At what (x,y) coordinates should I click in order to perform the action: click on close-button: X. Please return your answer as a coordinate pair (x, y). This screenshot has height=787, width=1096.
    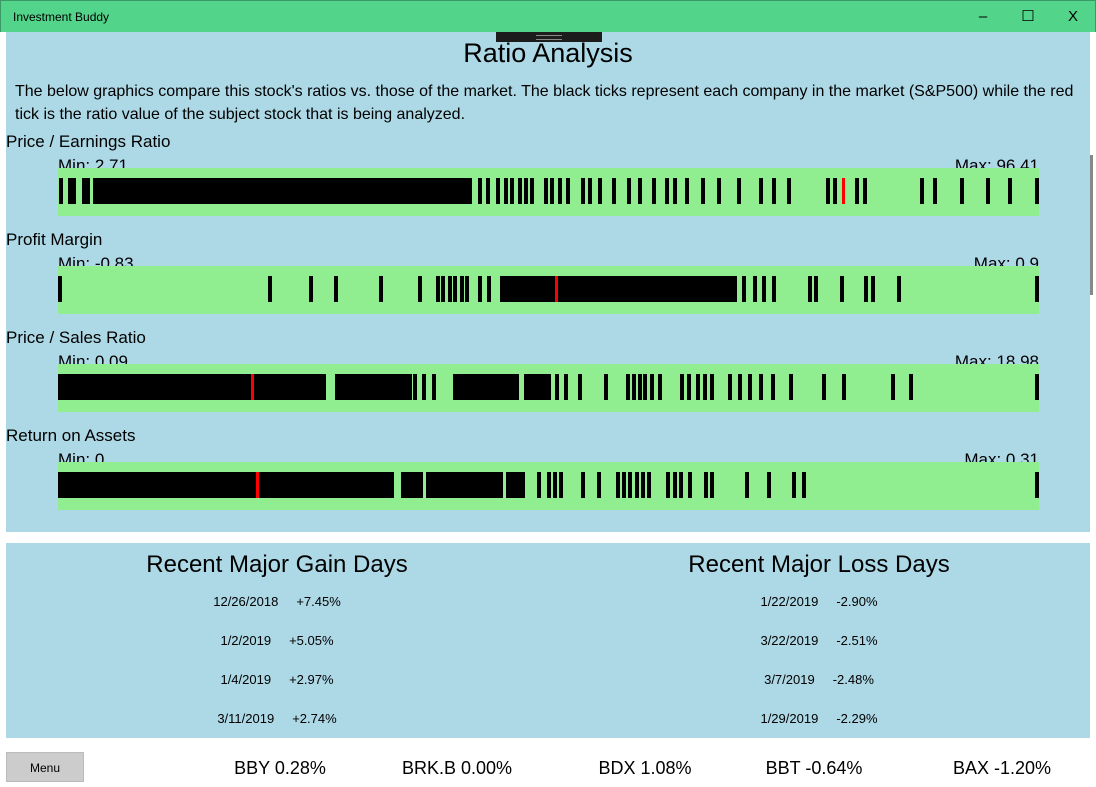
    Looking at the image, I should click on (1072, 16).